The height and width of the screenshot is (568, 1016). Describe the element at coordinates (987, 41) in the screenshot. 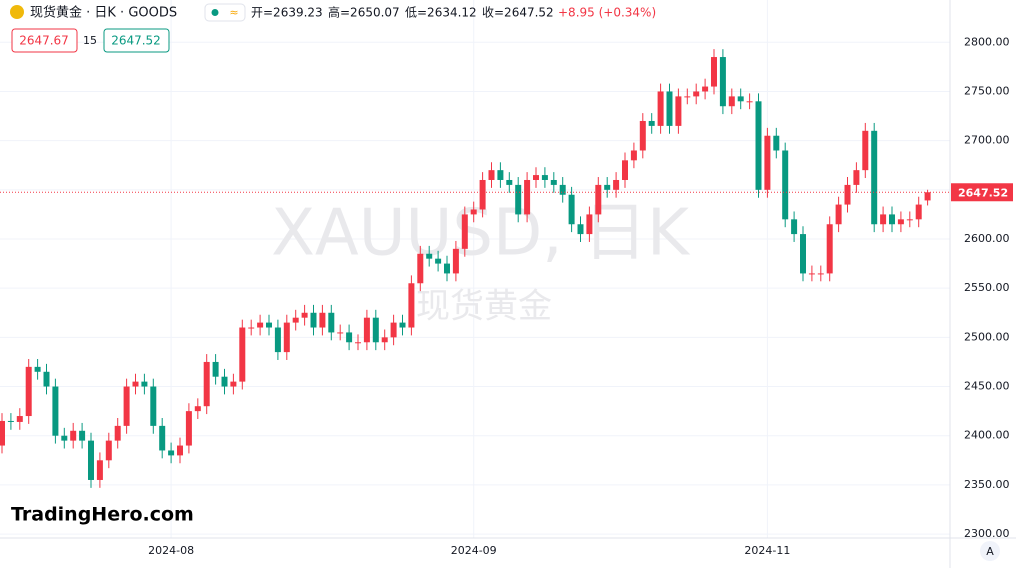

I see `y-tick-label: 2800.00` at that location.